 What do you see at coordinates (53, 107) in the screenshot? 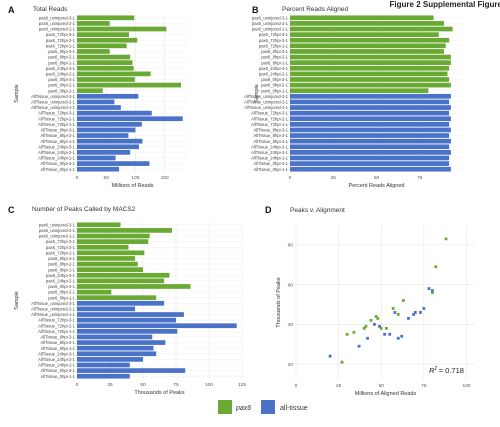
I see `tick-label-y: AllTissue_uninjured-1-1` at bounding box center [53, 107].